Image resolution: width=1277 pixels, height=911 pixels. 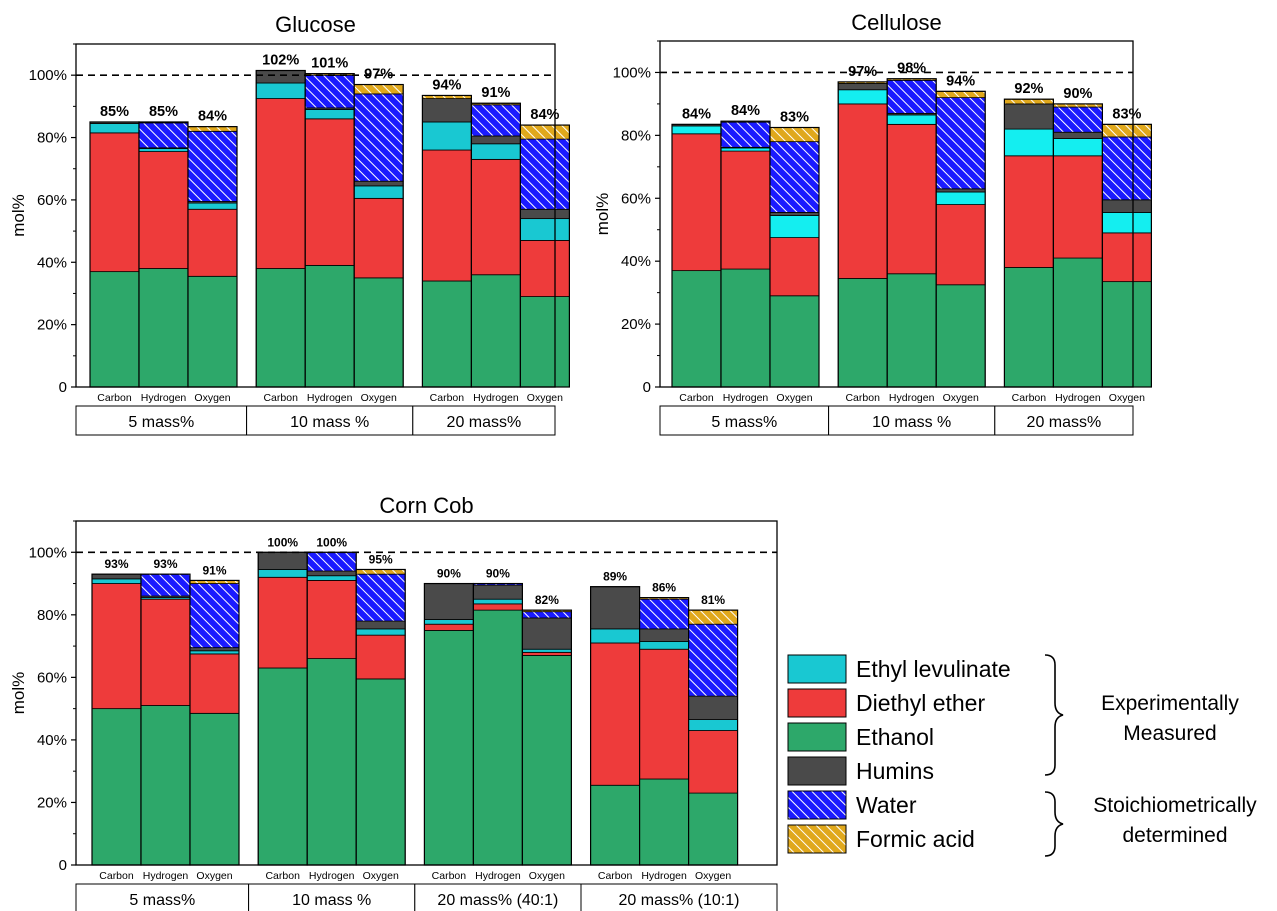 What do you see at coordinates (1174, 835) in the screenshot?
I see `stoichiometric-label-line2: determined` at bounding box center [1174, 835].